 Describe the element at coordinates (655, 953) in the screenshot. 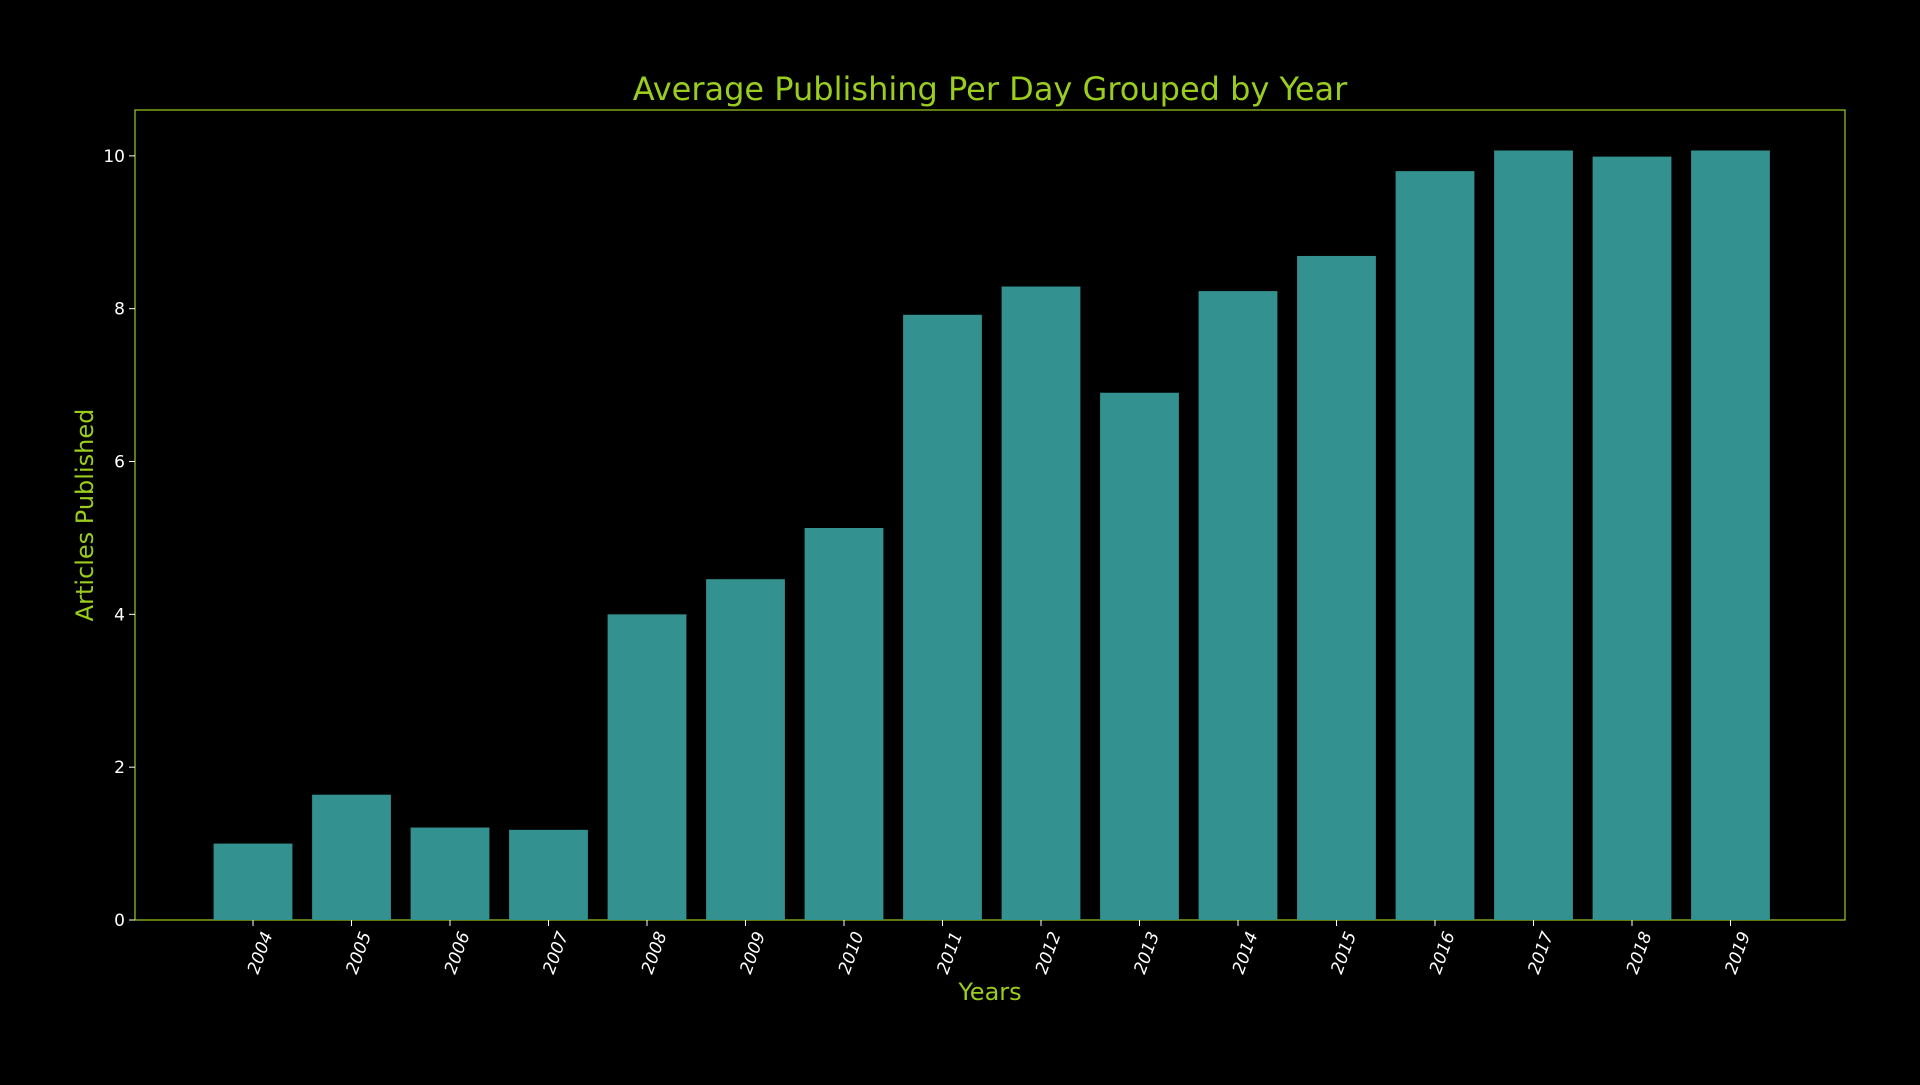

I see `x-tick-label-2008: 2008` at that location.